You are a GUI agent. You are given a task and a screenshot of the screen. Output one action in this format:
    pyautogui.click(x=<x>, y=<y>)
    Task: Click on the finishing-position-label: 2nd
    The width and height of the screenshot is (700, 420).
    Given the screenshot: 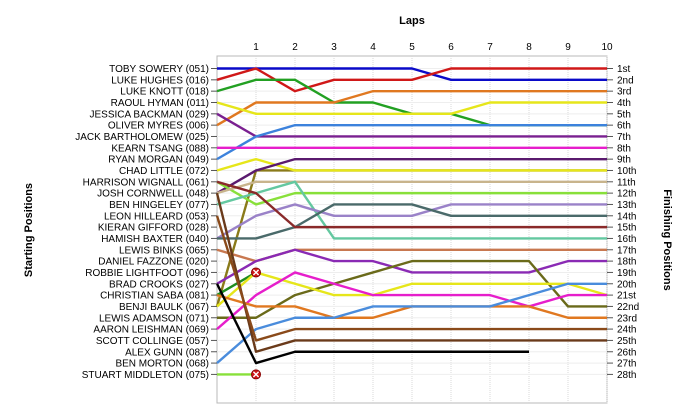 What is the action you would take?
    pyautogui.click(x=625, y=80)
    